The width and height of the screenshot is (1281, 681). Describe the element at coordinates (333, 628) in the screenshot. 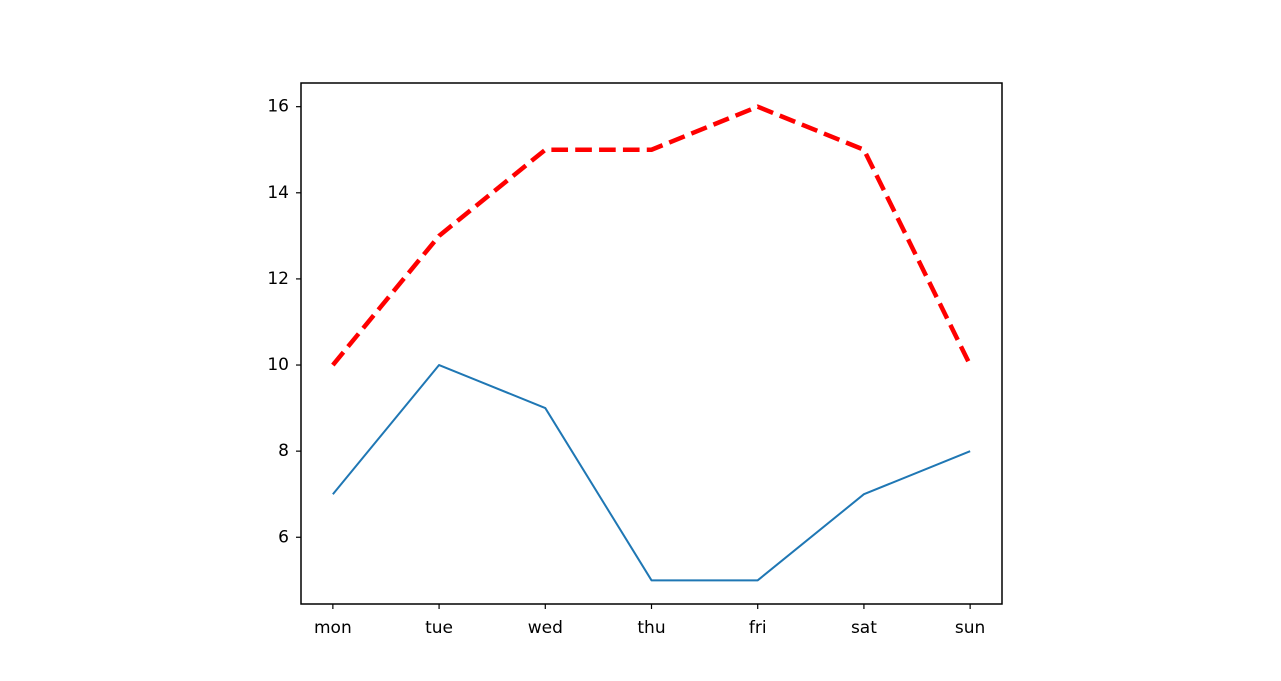

I see `x-tick-label: mon` at that location.